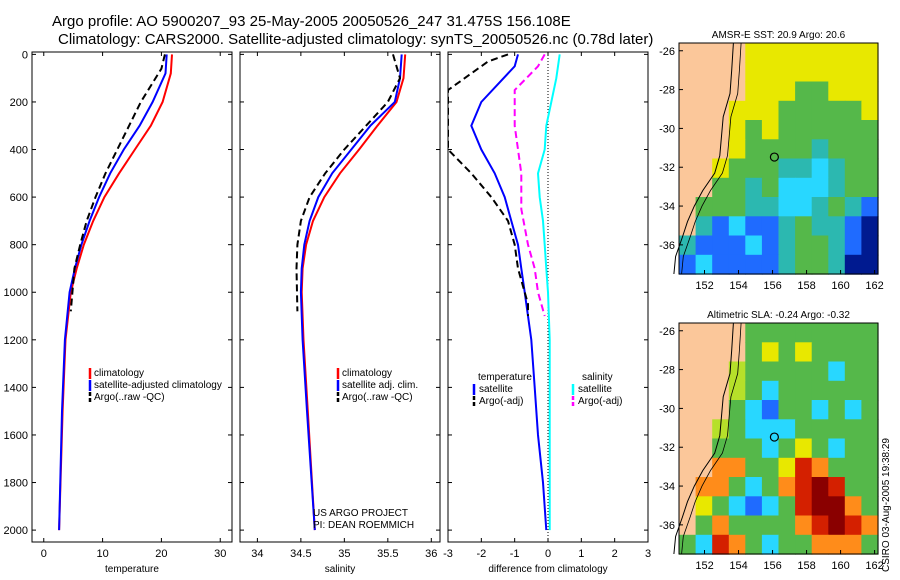 Image resolution: width=900 pixels, height=580 pixels. I want to click on sla-map-lon-label: 160, so click(840, 566).